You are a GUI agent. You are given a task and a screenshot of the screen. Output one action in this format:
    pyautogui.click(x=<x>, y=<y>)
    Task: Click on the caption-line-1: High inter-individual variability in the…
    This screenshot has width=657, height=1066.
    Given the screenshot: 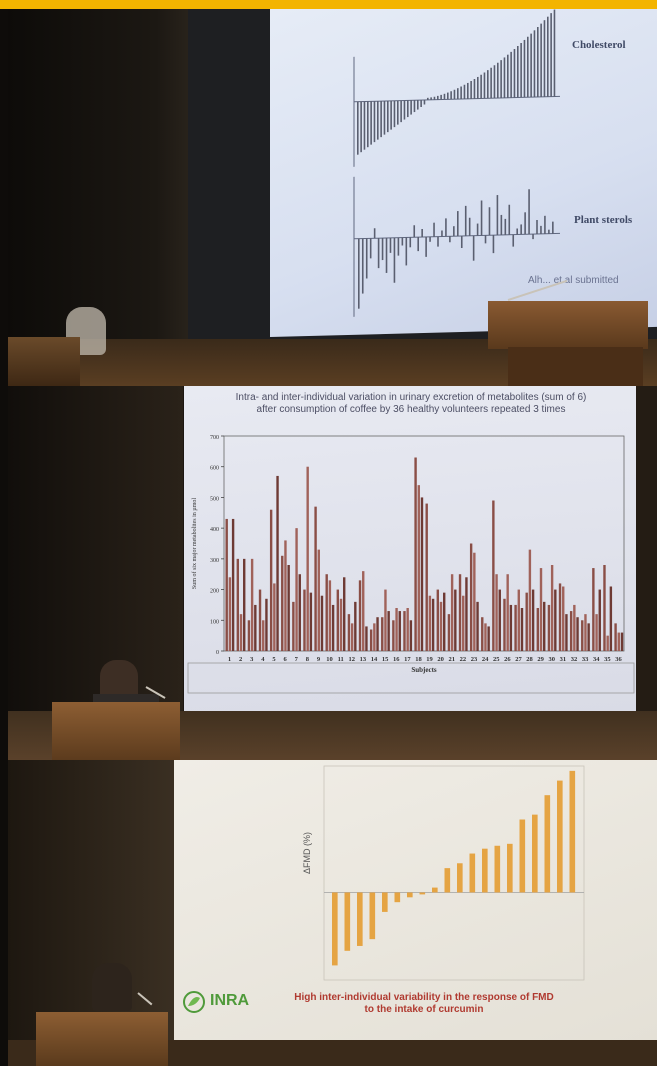 What is the action you would take?
    pyautogui.click(x=424, y=997)
    